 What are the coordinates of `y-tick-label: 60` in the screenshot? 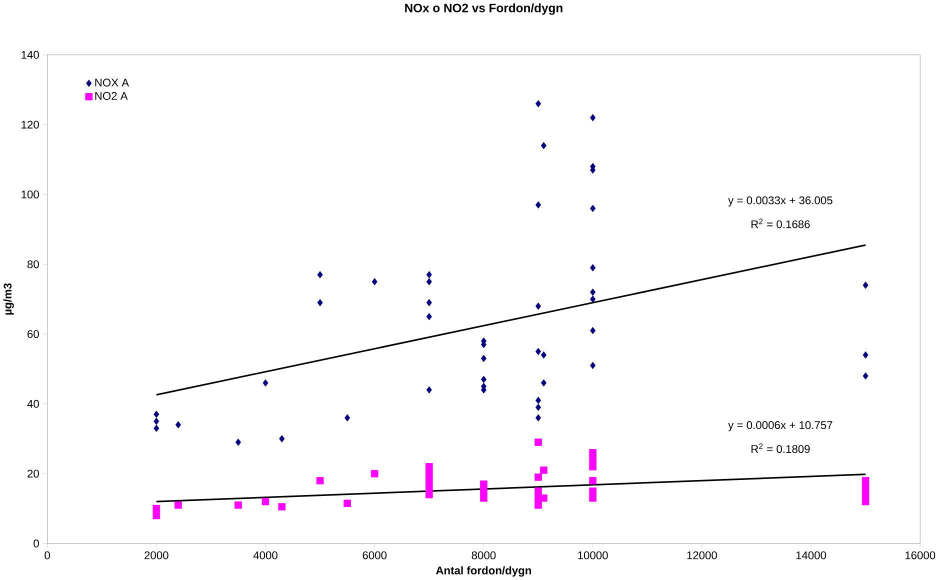 It's located at (33, 334).